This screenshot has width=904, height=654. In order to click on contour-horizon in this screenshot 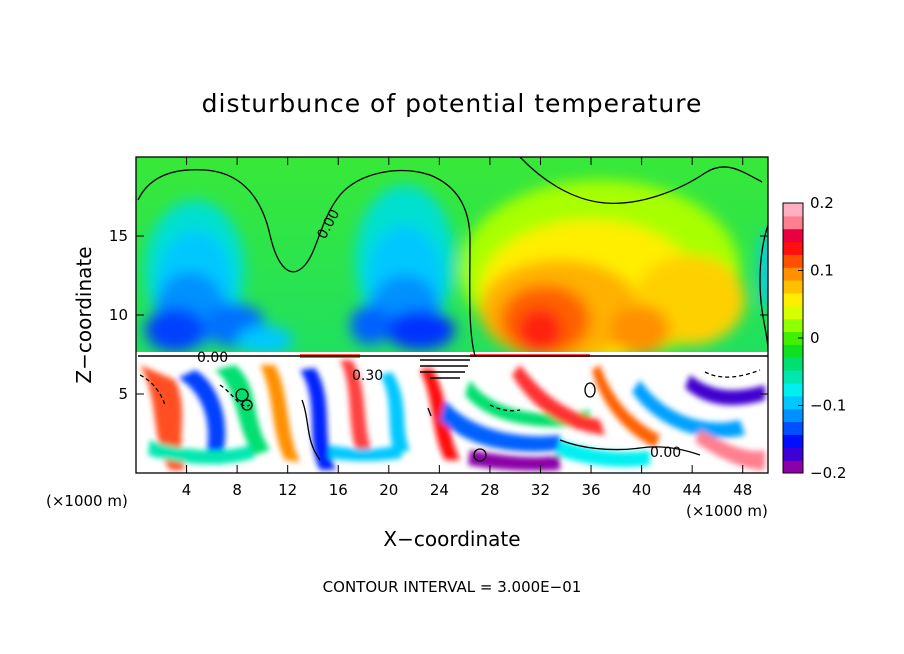, I will do `click(453, 367)`.